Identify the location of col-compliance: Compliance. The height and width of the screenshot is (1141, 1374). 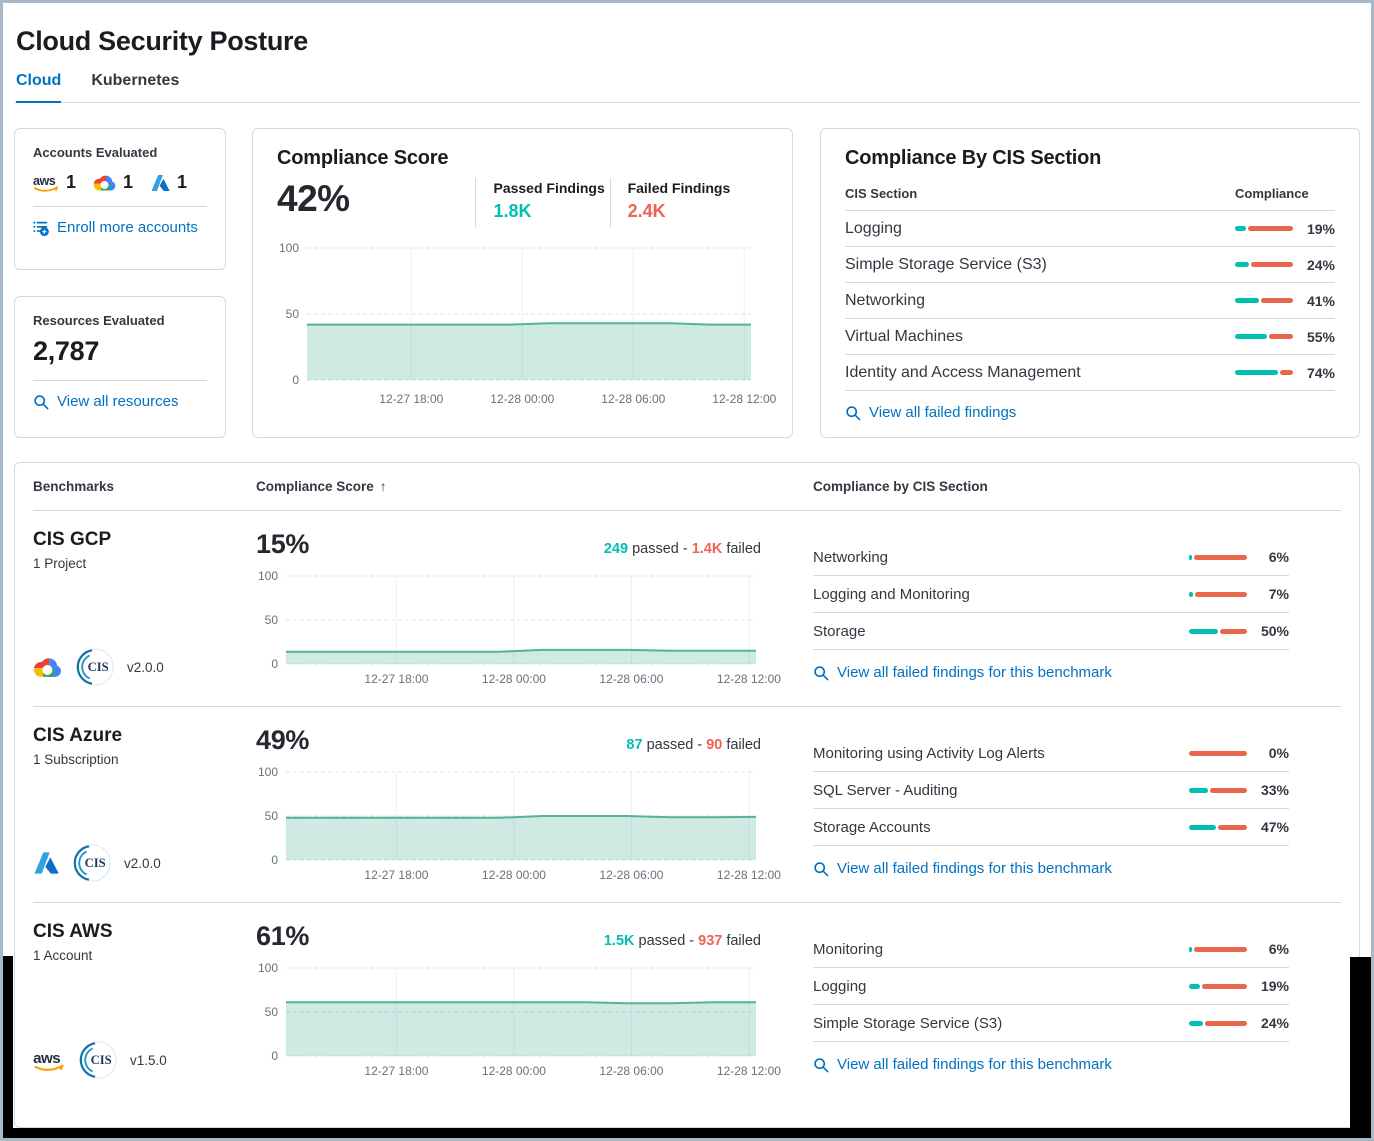
(1272, 193).